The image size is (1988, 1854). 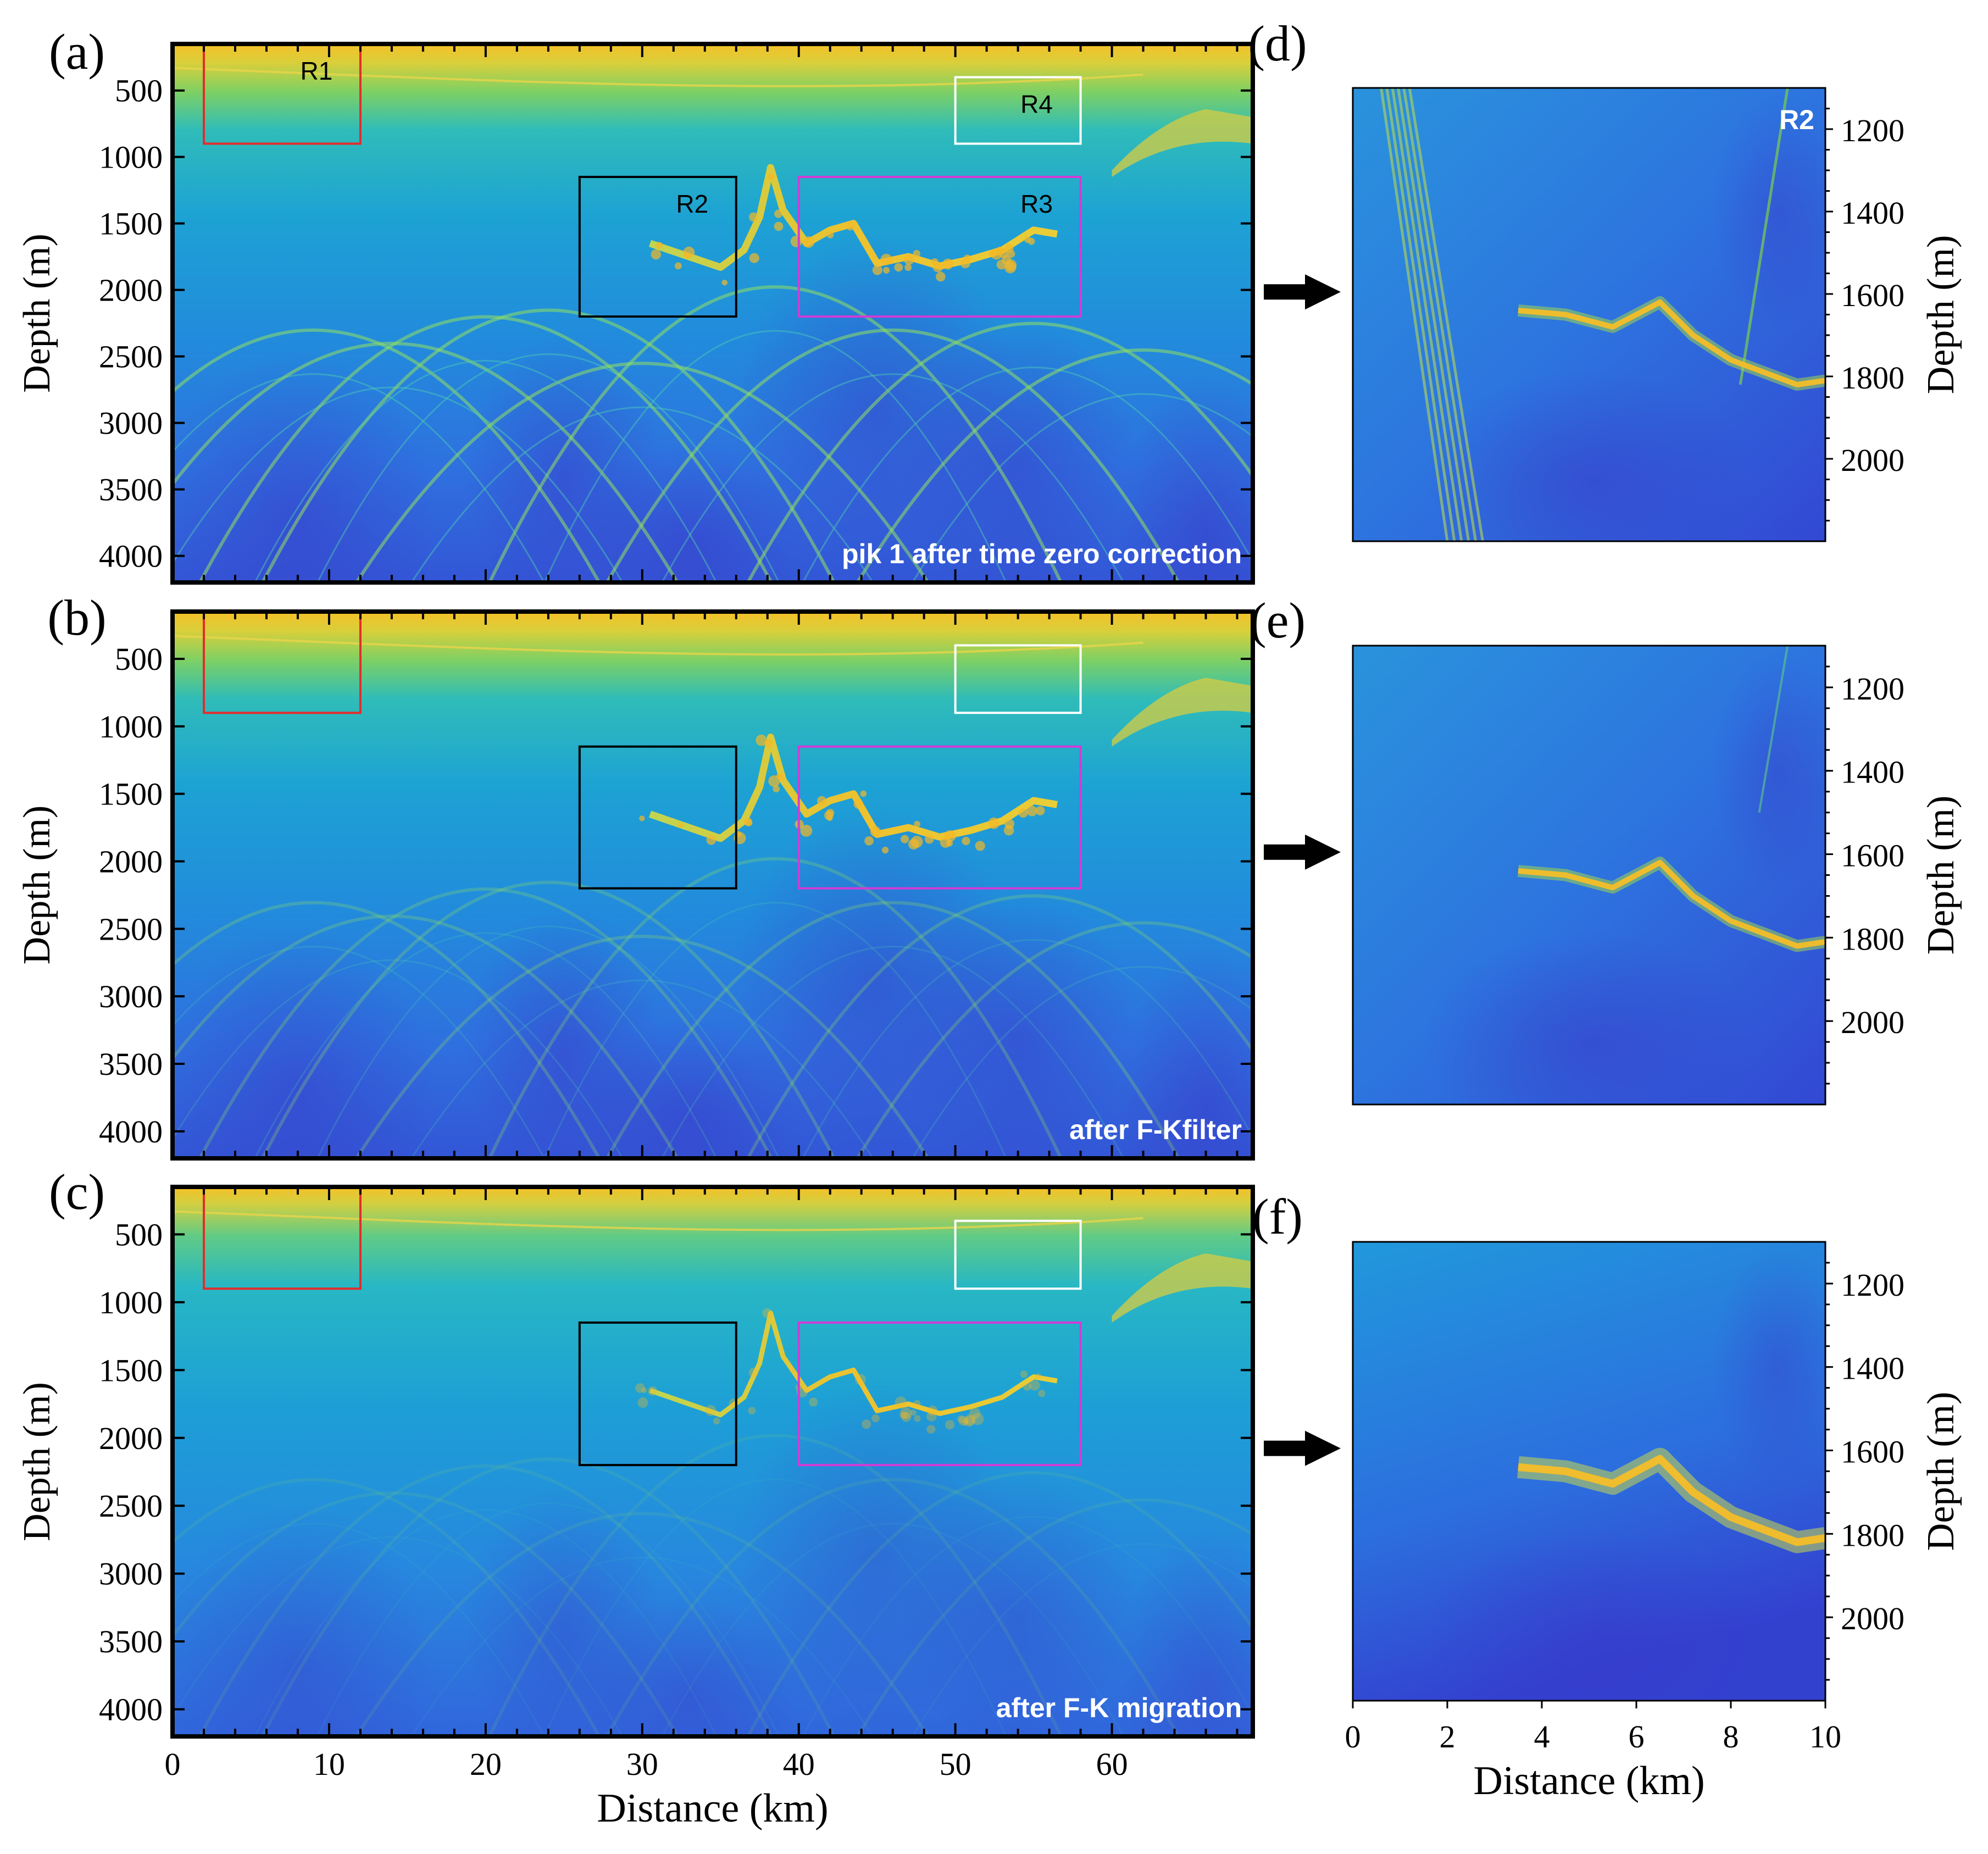 I want to click on x-tick-label: 30, so click(x=642, y=1764).